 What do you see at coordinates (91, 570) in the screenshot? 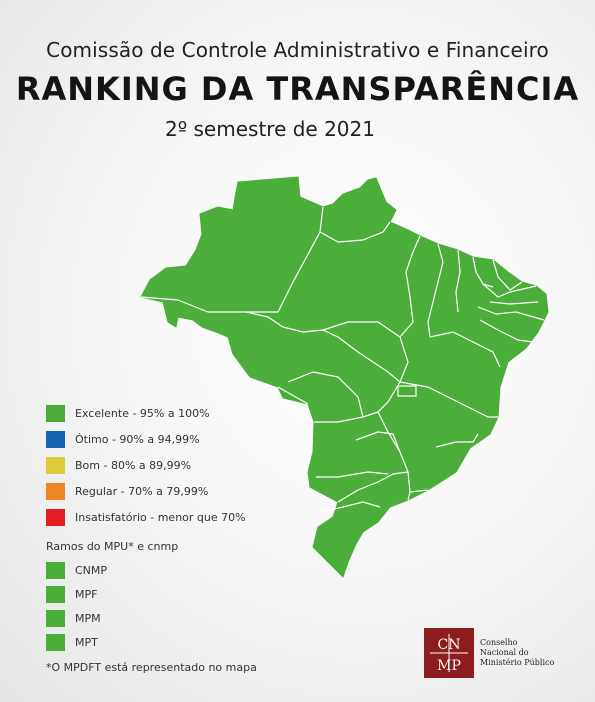
I see `ramo-label: CNMP` at bounding box center [91, 570].